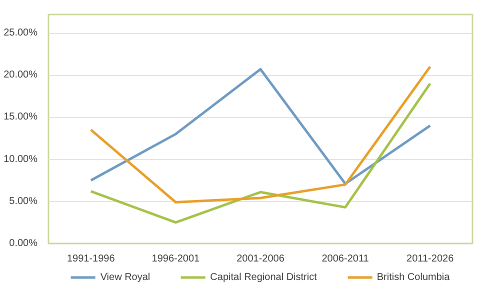  What do you see at coordinates (91, 259) in the screenshot?
I see `x-tick-label: 1991-1996` at bounding box center [91, 259].